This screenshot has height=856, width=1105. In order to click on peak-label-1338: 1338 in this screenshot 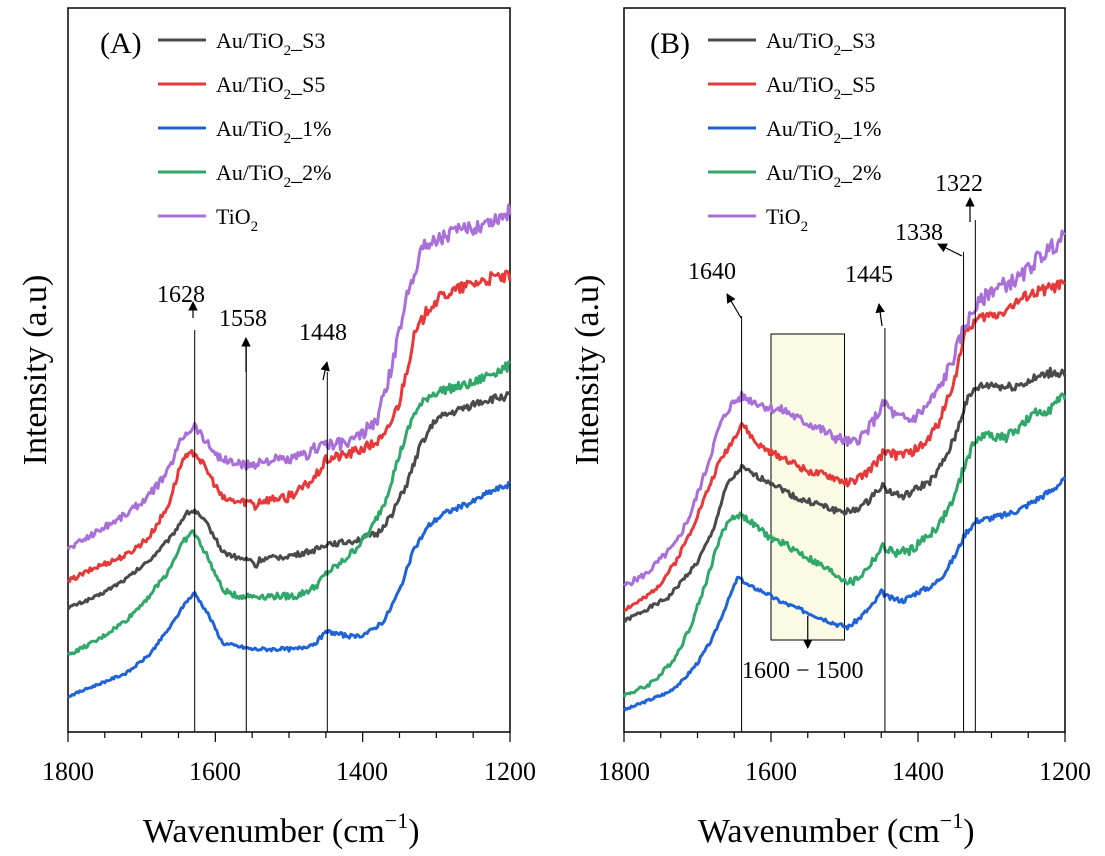, I will do `click(919, 233)`.